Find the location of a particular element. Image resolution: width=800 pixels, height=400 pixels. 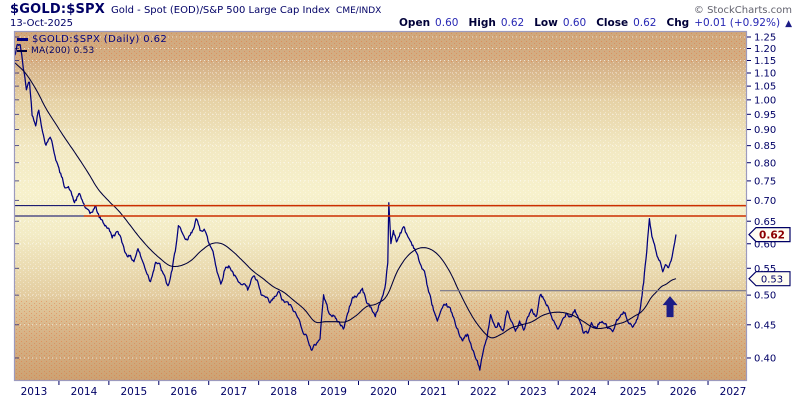

y-axis-tick-label: 1.05 is located at coordinates (765, 87).